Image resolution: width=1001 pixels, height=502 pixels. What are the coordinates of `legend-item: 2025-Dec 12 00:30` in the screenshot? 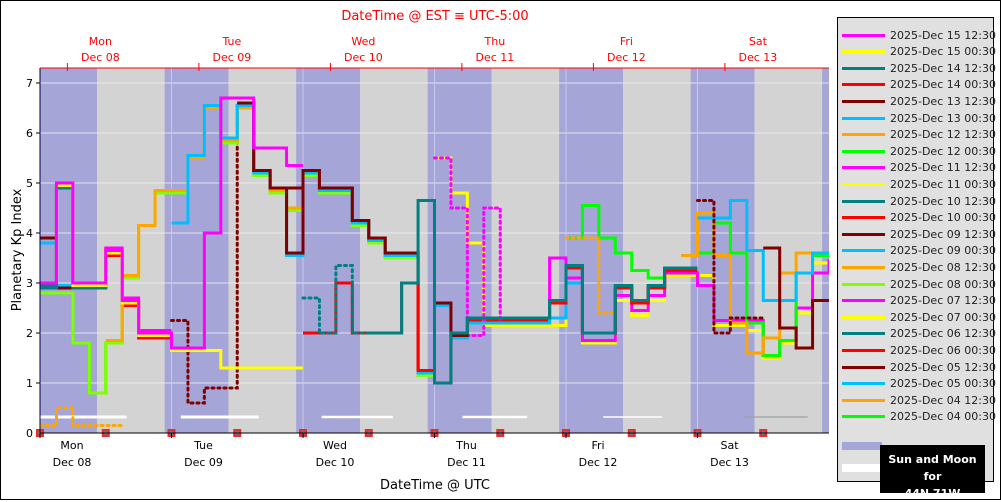 It's located at (919, 151).